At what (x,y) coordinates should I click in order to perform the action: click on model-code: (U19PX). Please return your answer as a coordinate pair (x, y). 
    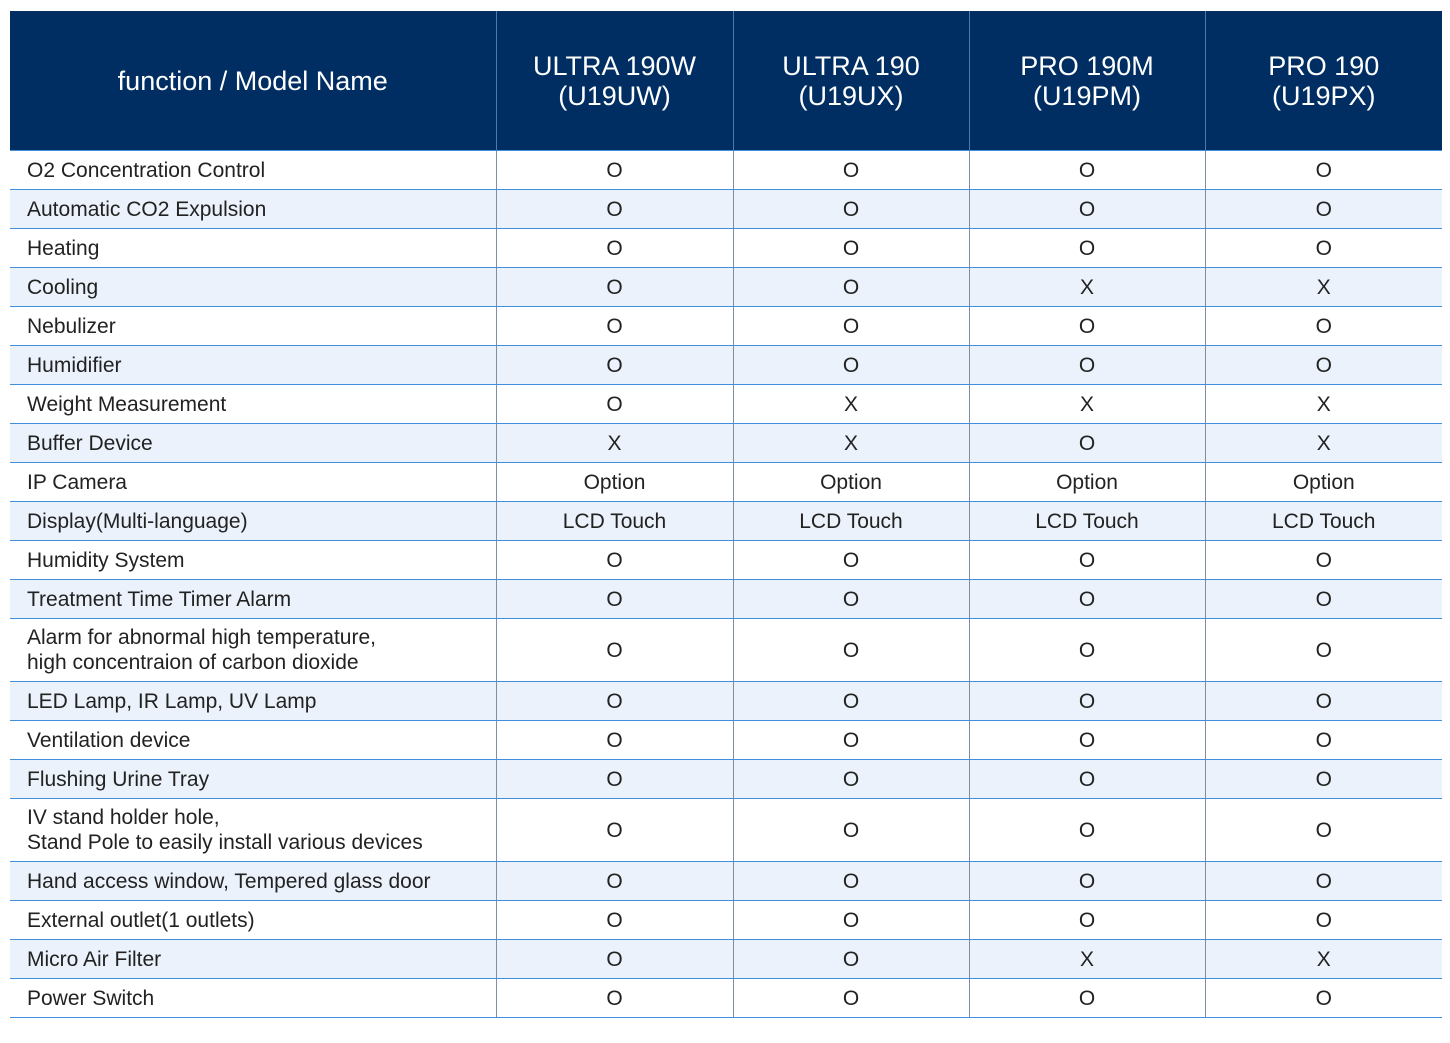
    Looking at the image, I should click on (1323, 95).